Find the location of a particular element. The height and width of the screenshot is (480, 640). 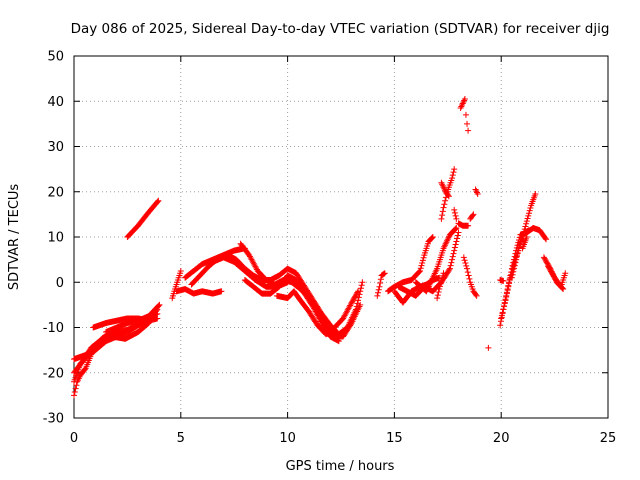

x-tick-label: 5 is located at coordinates (181, 438).